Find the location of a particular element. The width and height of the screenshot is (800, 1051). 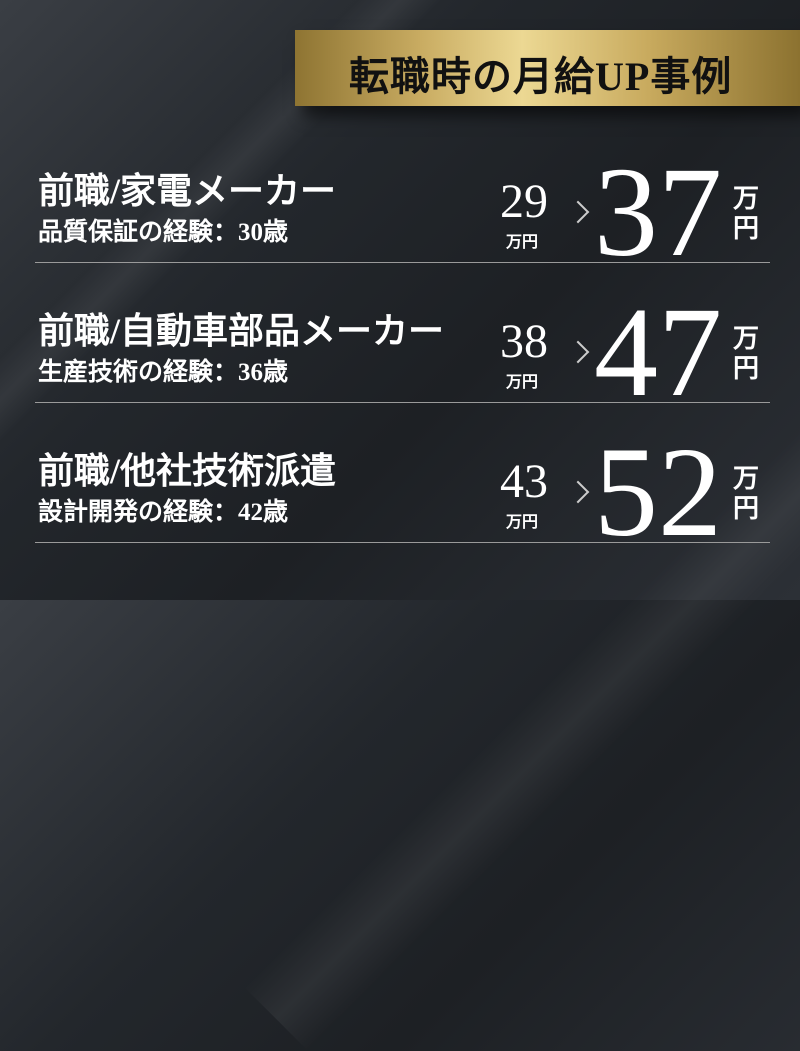

salary-after: 37 is located at coordinates (658, 212).